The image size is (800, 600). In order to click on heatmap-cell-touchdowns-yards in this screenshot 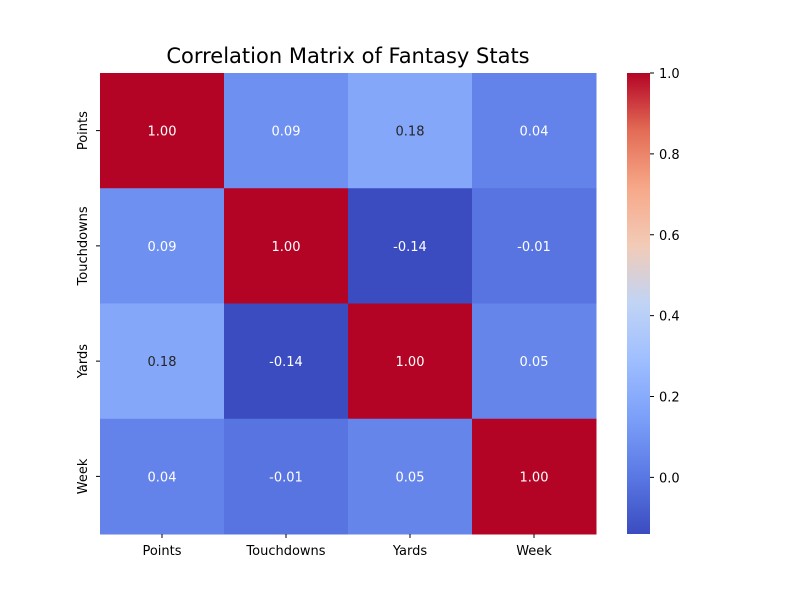, I will do `click(410, 246)`.